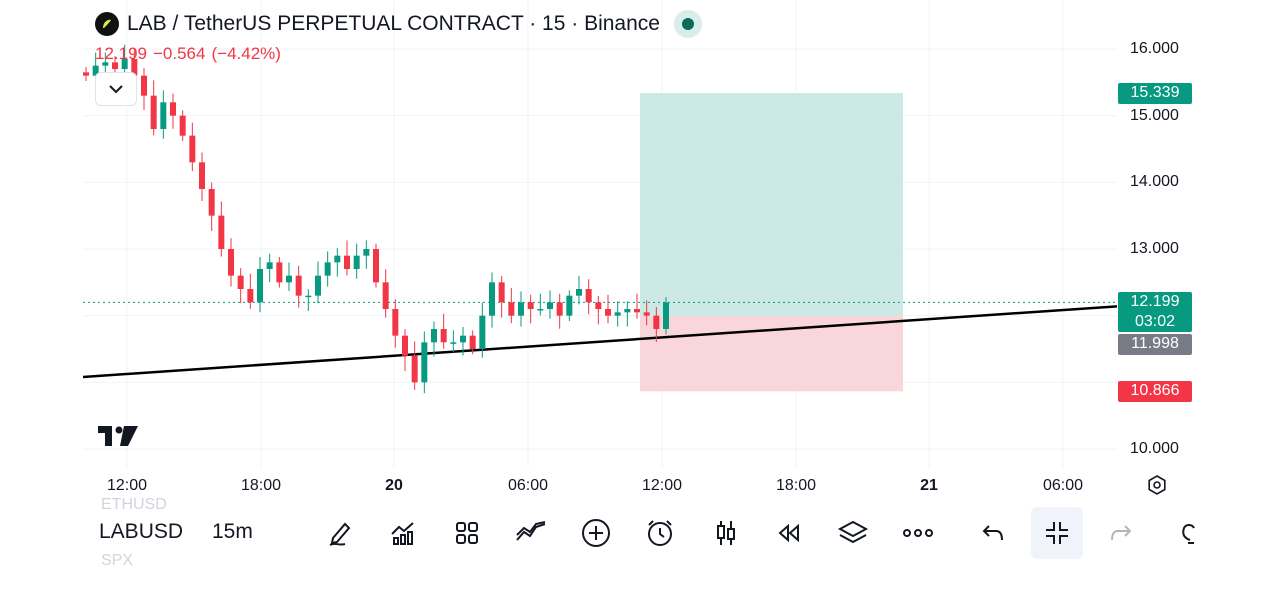 This screenshot has height=589, width=1280. What do you see at coordinates (1155, 93) in the screenshot?
I see `take-profit-tag: 15.339` at bounding box center [1155, 93].